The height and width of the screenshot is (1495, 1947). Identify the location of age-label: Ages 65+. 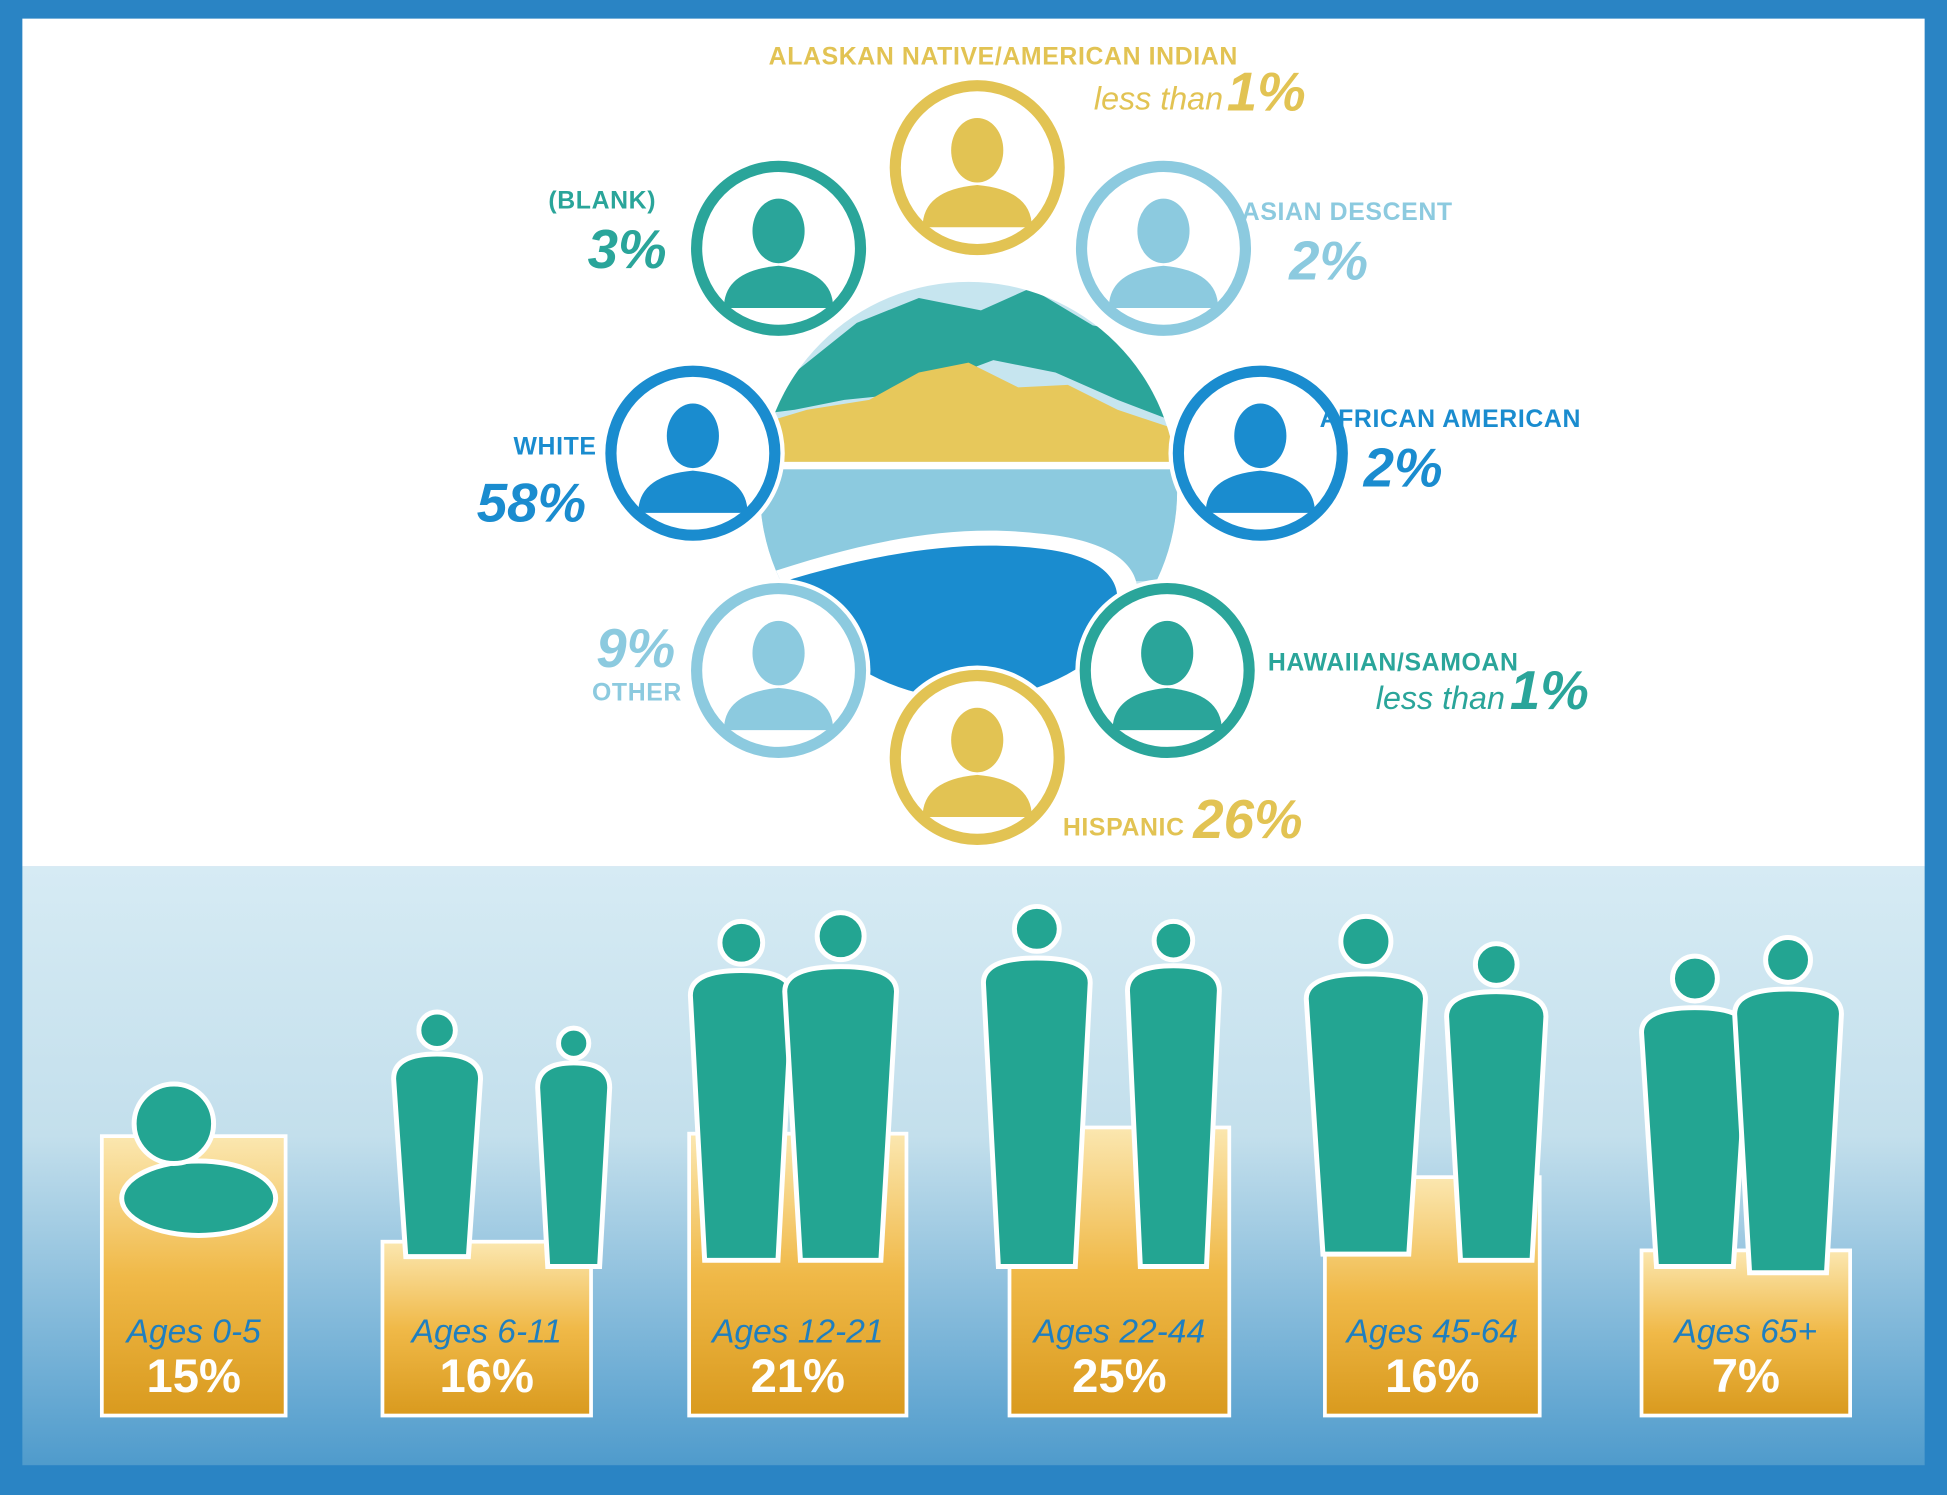
(1745, 1331).